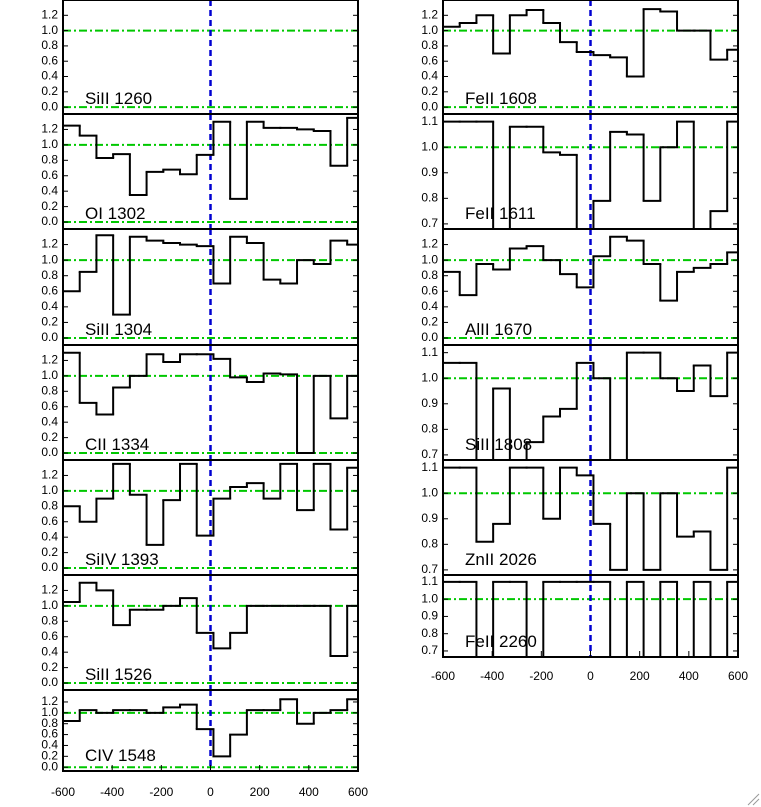 This screenshot has height=807, width=761. Describe the element at coordinates (580, 171) in the screenshot. I see `panel: 0.7 0.8 0.9 1.0 1.1 FeII 1611` at that location.